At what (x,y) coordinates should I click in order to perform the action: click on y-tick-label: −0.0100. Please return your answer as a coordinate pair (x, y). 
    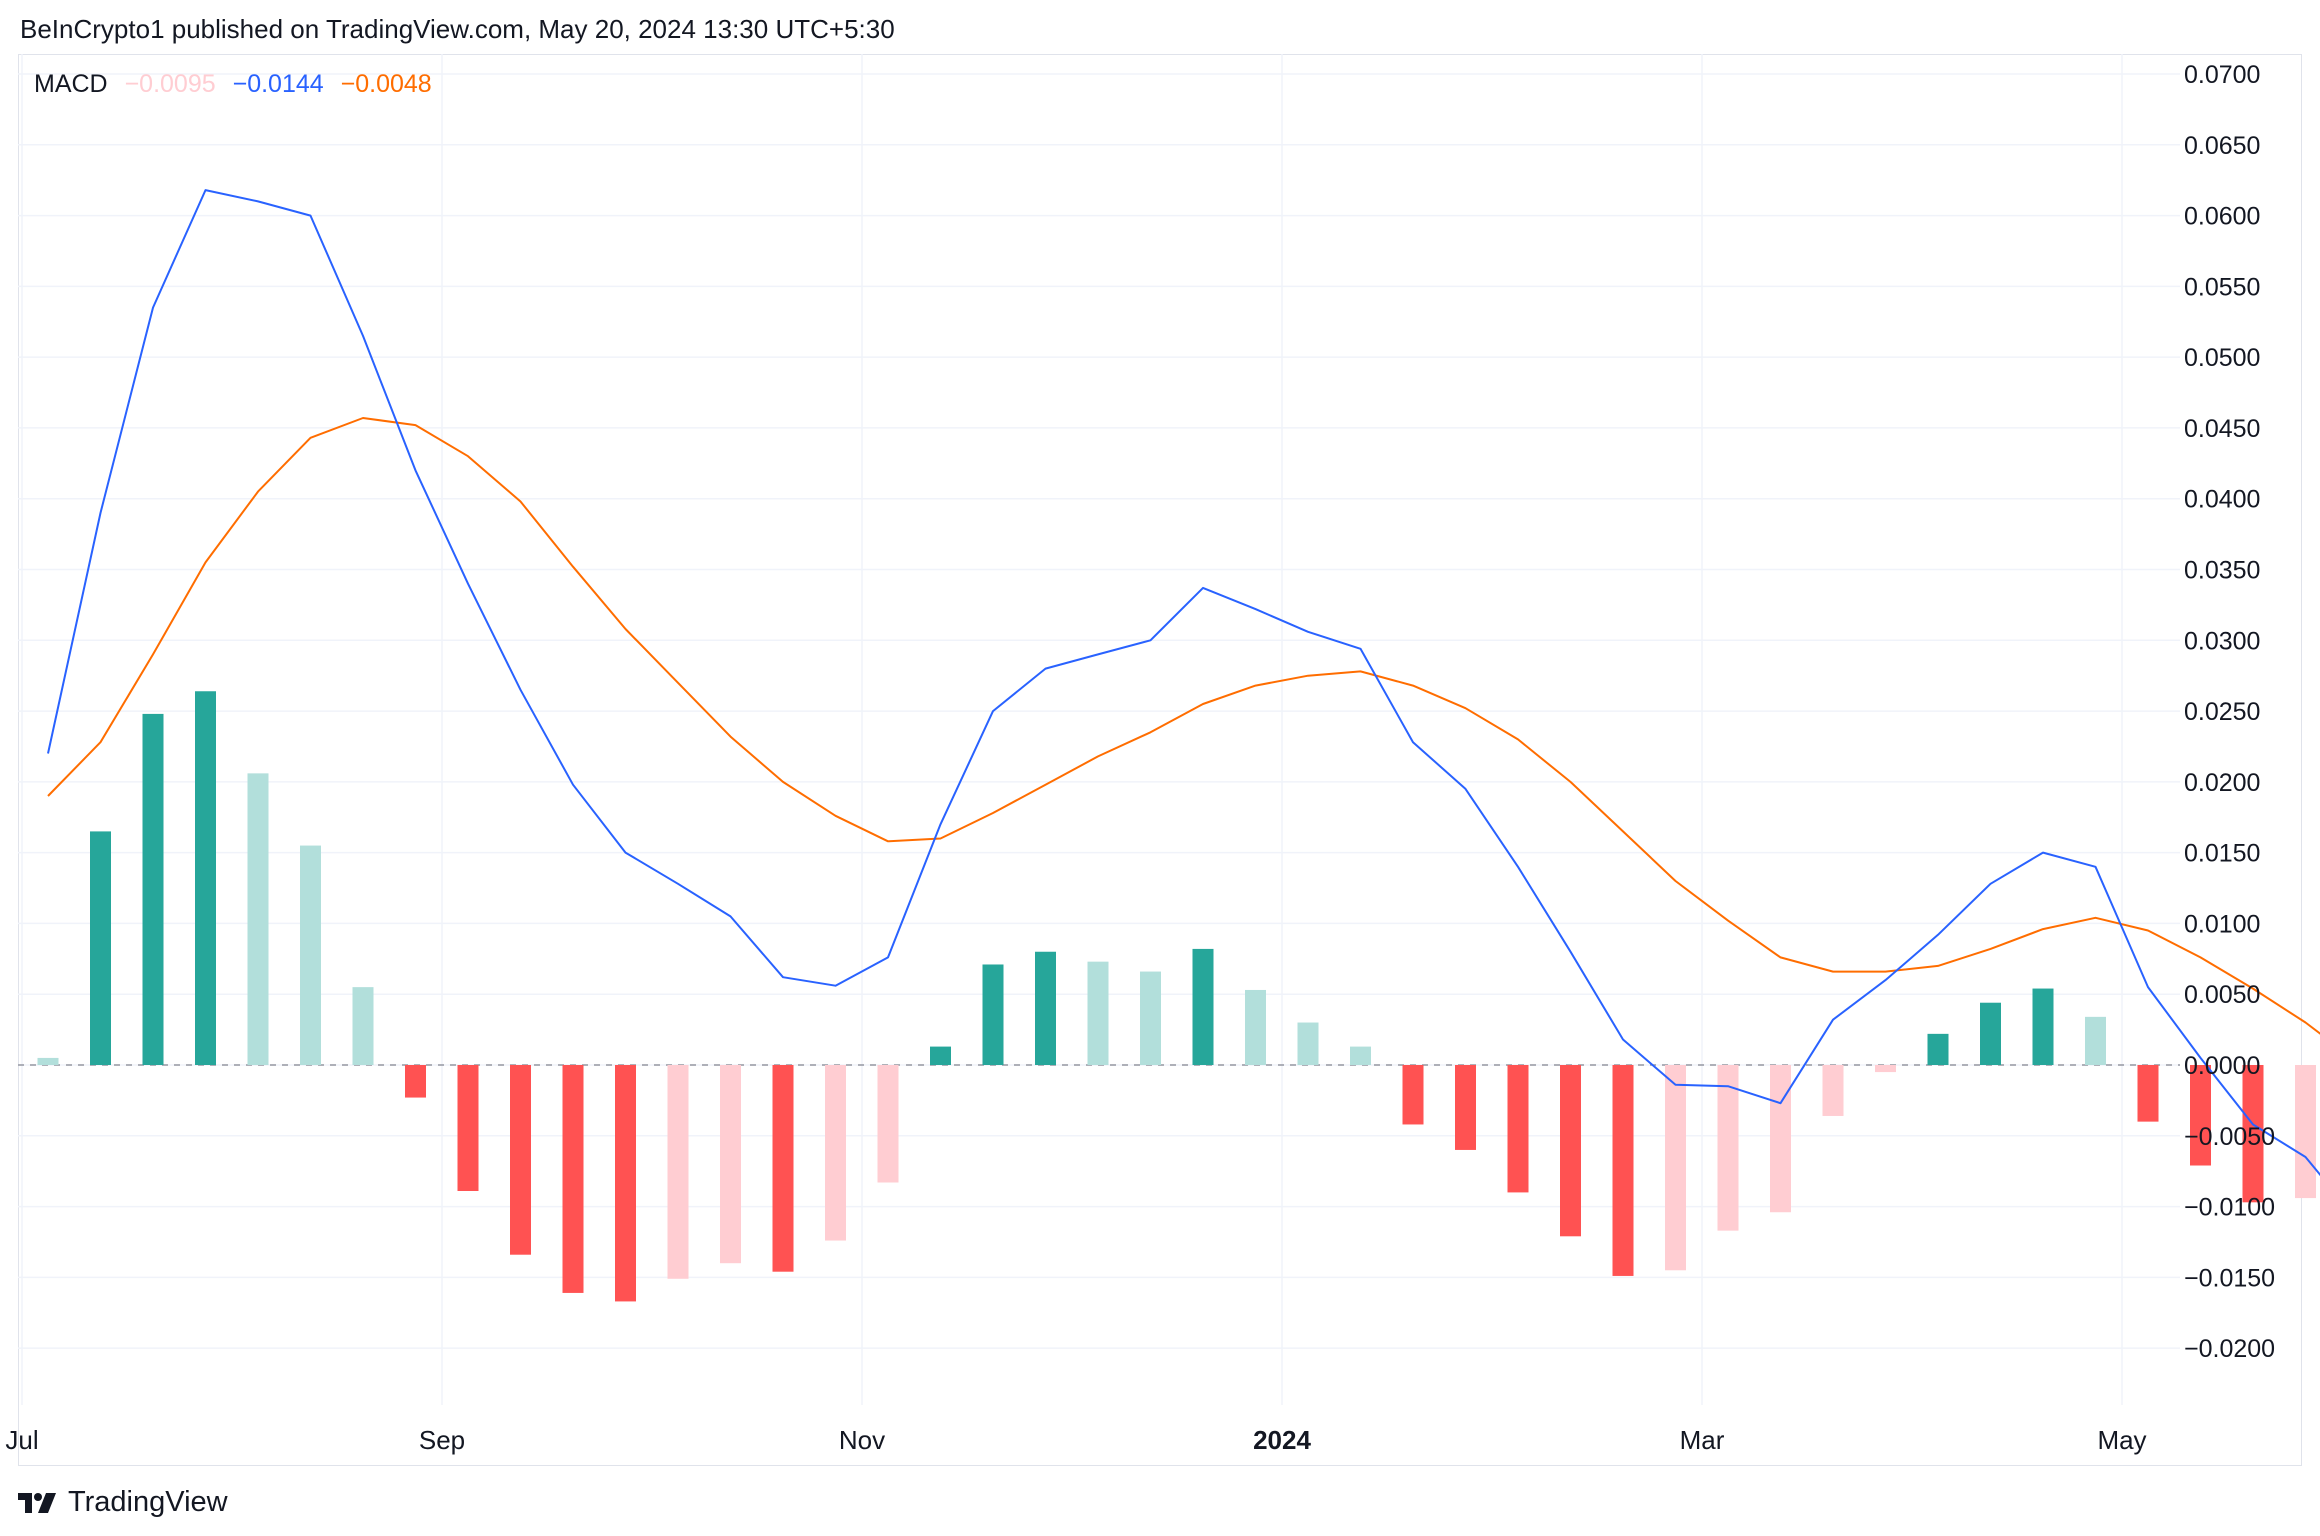
    Looking at the image, I should click on (2229, 1208).